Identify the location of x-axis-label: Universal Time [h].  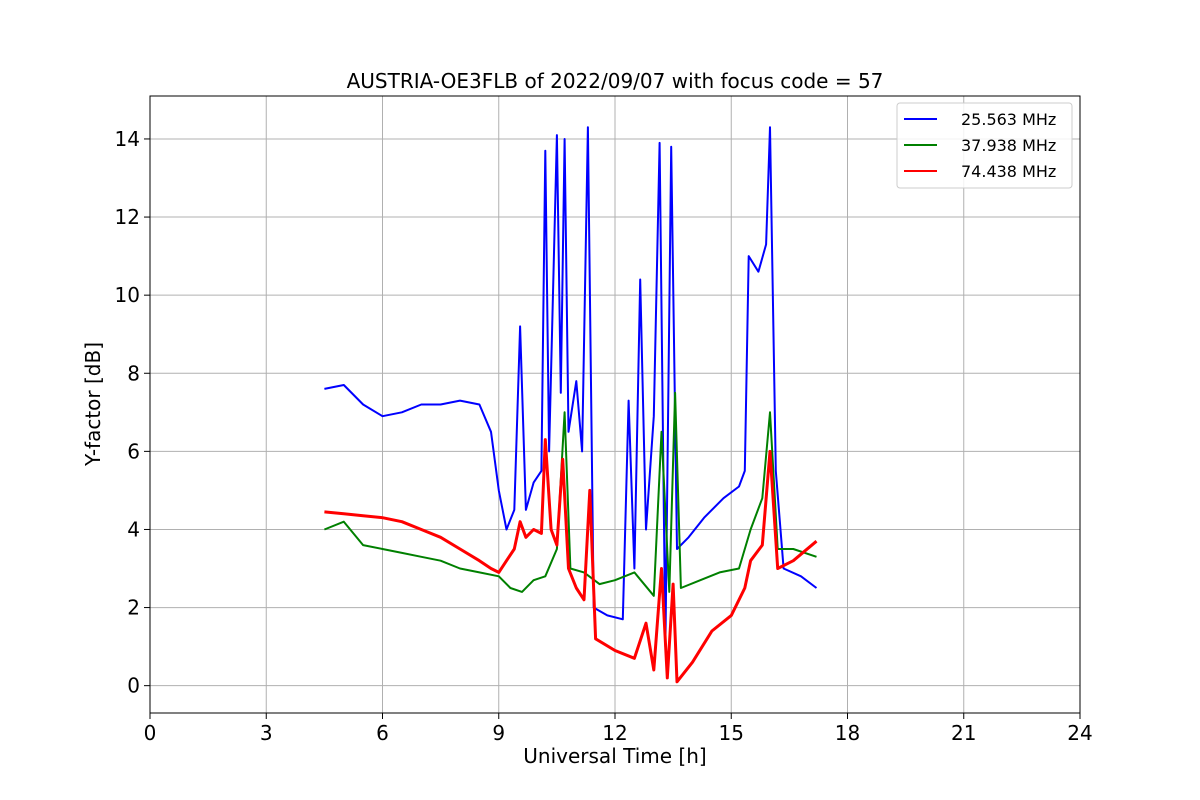
(614, 756).